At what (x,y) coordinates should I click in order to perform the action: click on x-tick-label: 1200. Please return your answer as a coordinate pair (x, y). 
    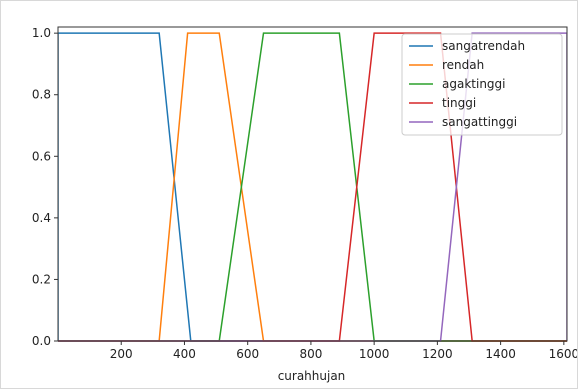
    Looking at the image, I should click on (437, 354).